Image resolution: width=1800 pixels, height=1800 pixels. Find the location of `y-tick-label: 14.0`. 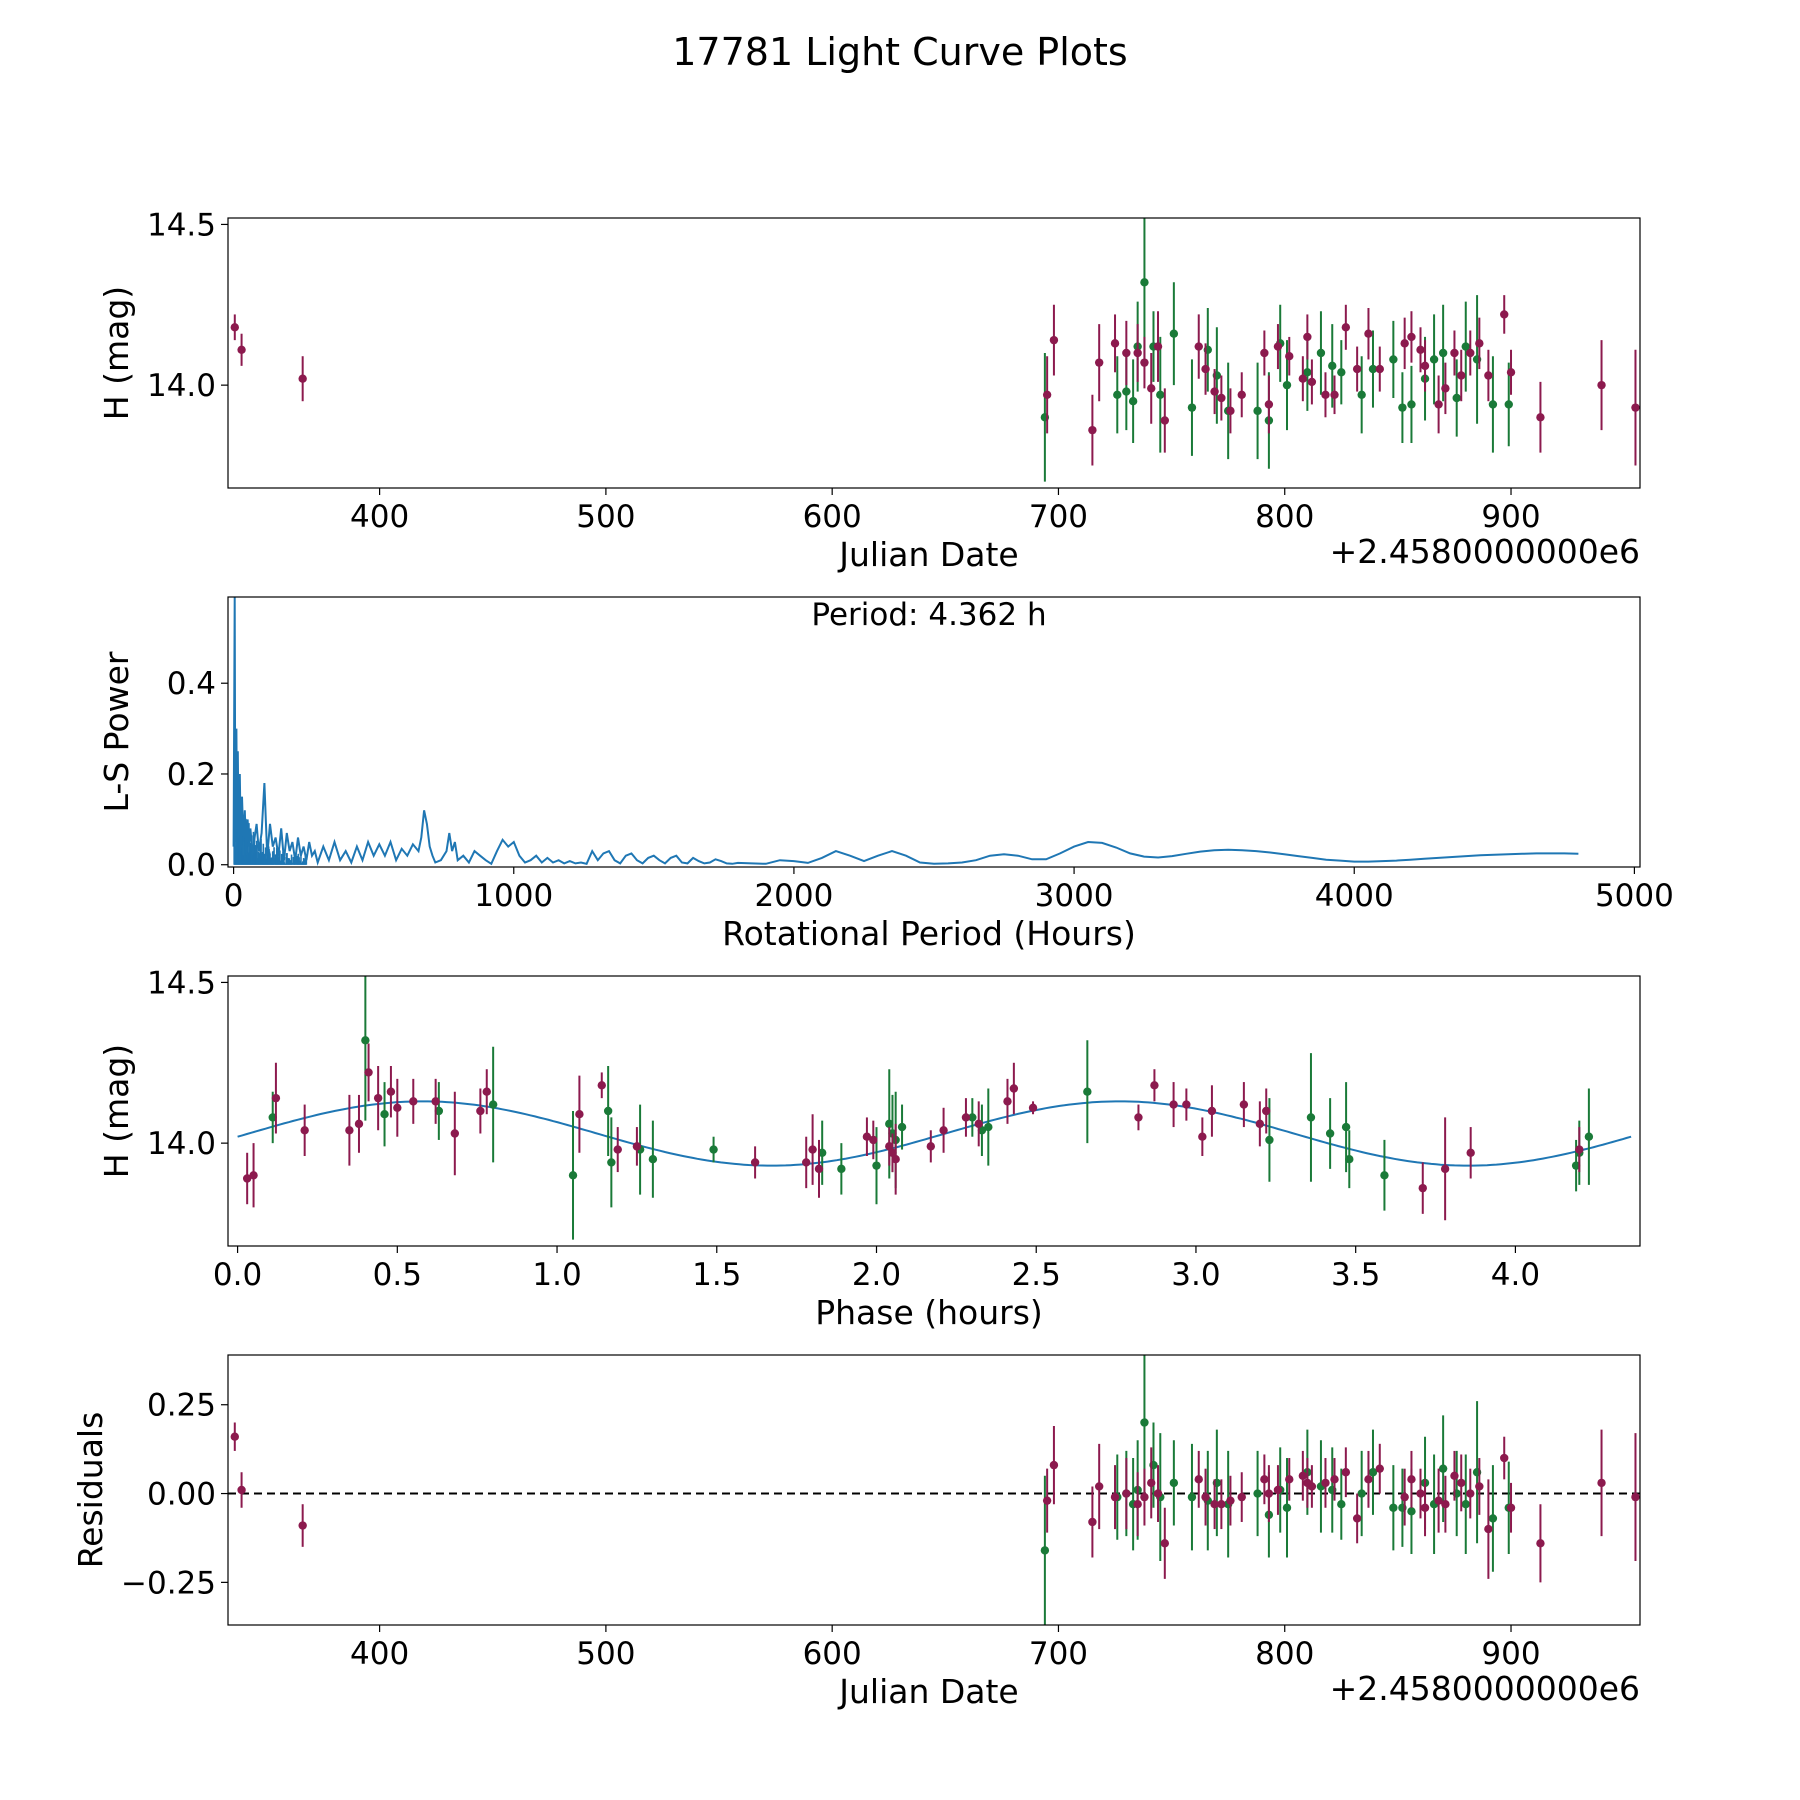

y-tick-label: 14.0 is located at coordinates (181, 386).